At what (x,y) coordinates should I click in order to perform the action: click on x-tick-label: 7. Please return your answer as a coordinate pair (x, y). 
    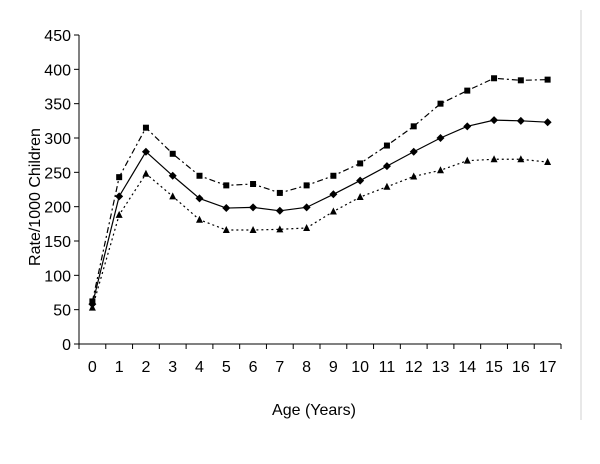
    Looking at the image, I should click on (279, 367).